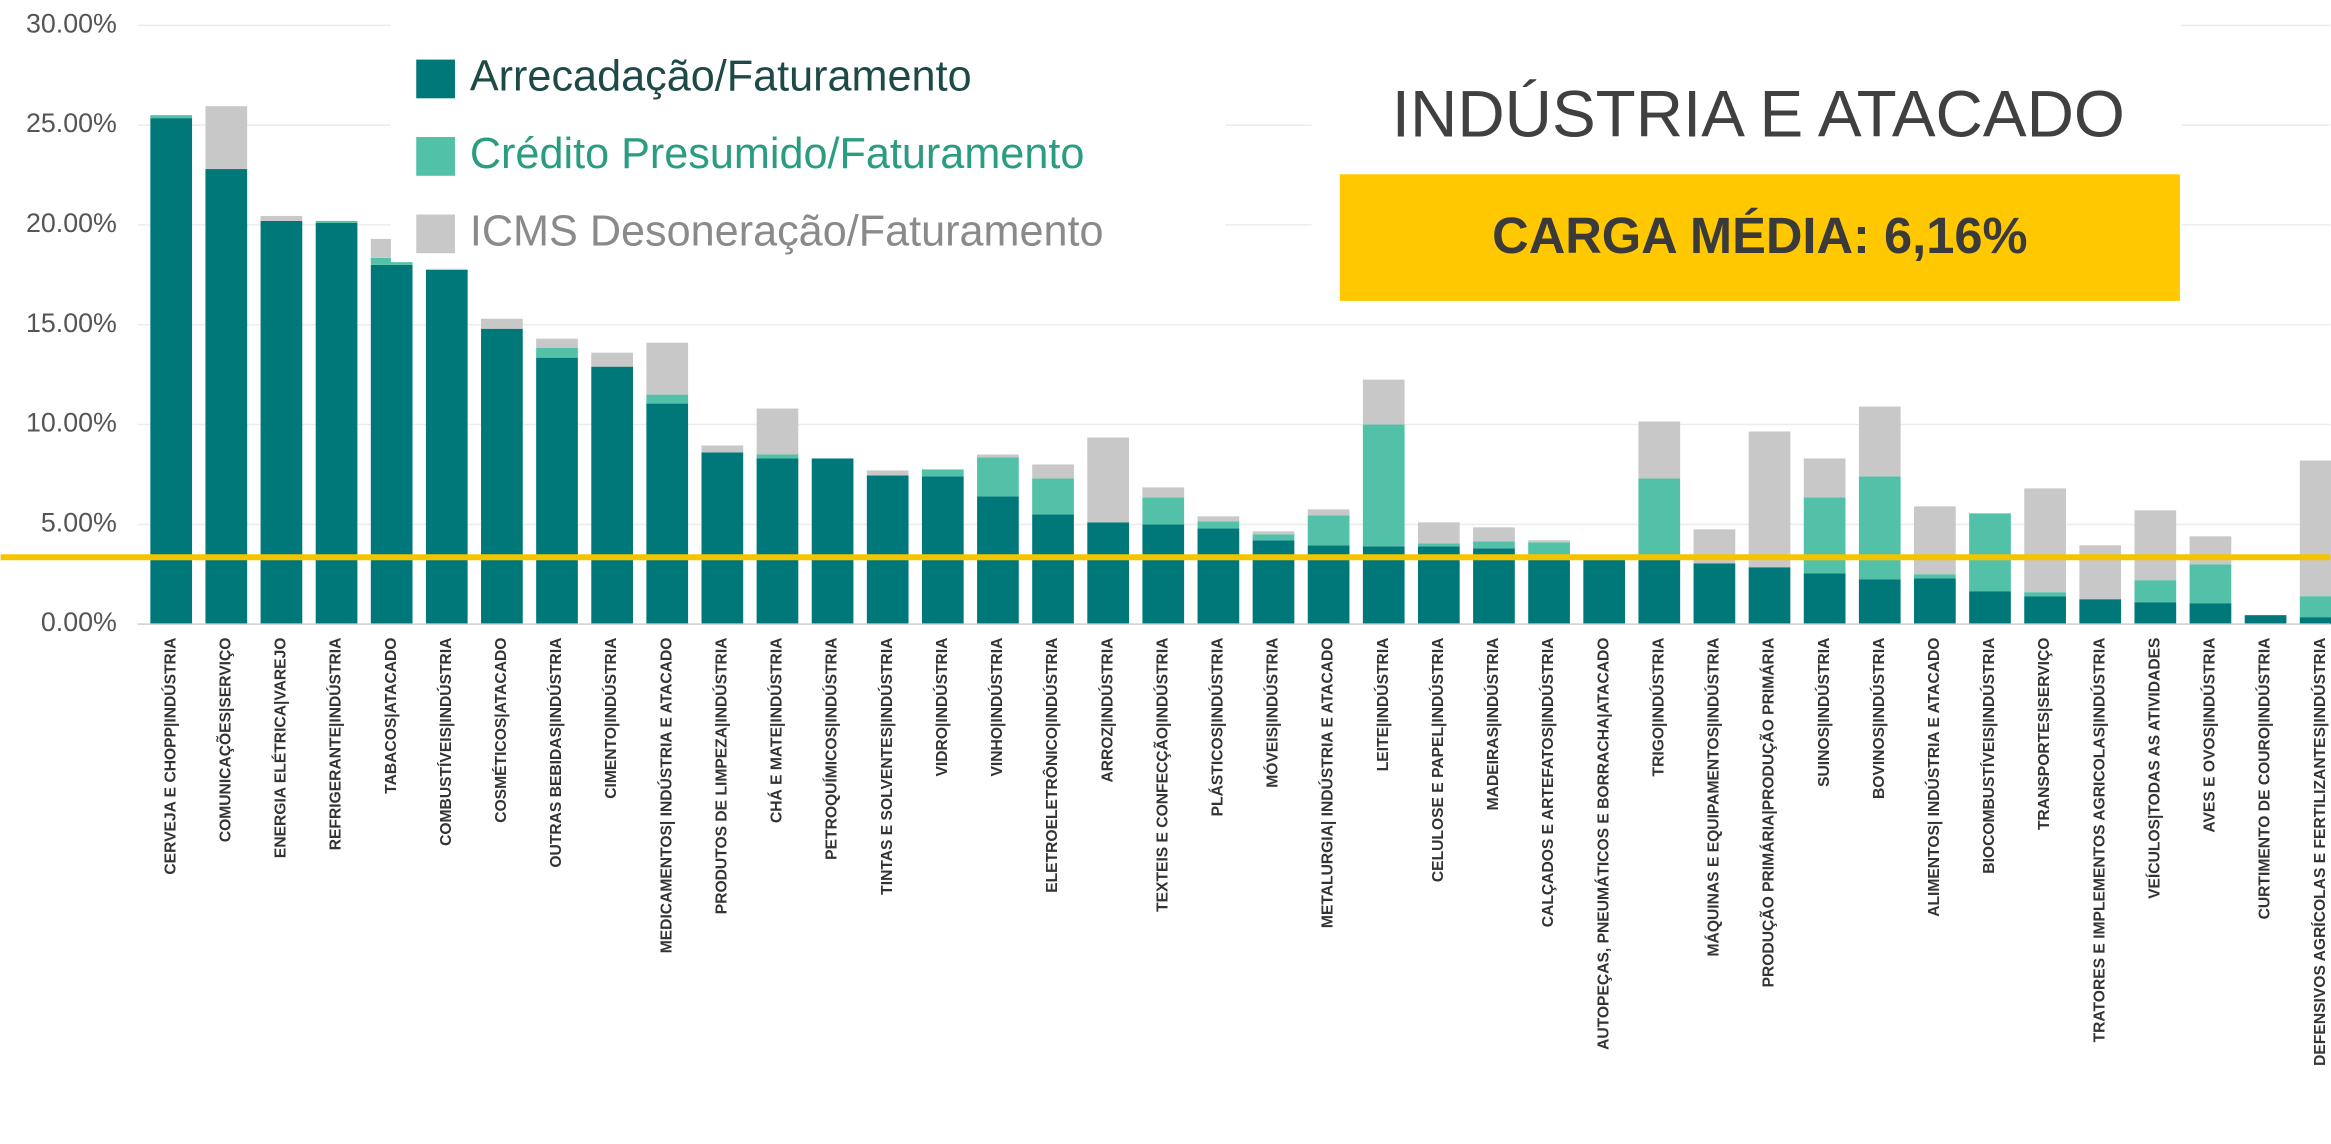 The width and height of the screenshot is (2331, 1144). What do you see at coordinates (1106, 710) in the screenshot?
I see `x-tick-label: ARROZ|INDÚSTRIA` at bounding box center [1106, 710].